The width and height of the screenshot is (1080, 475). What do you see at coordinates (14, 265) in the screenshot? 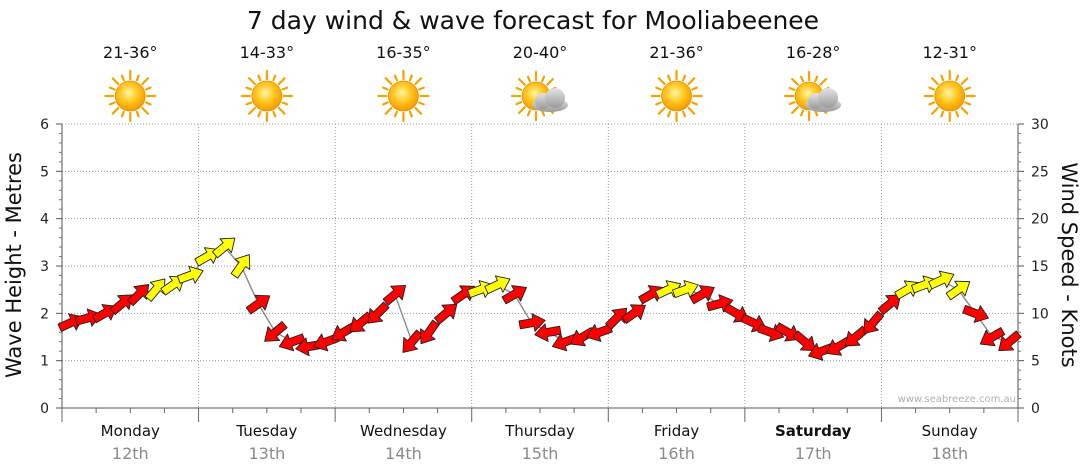
I see `left-axis-label: Wave Height - Metres` at bounding box center [14, 265].